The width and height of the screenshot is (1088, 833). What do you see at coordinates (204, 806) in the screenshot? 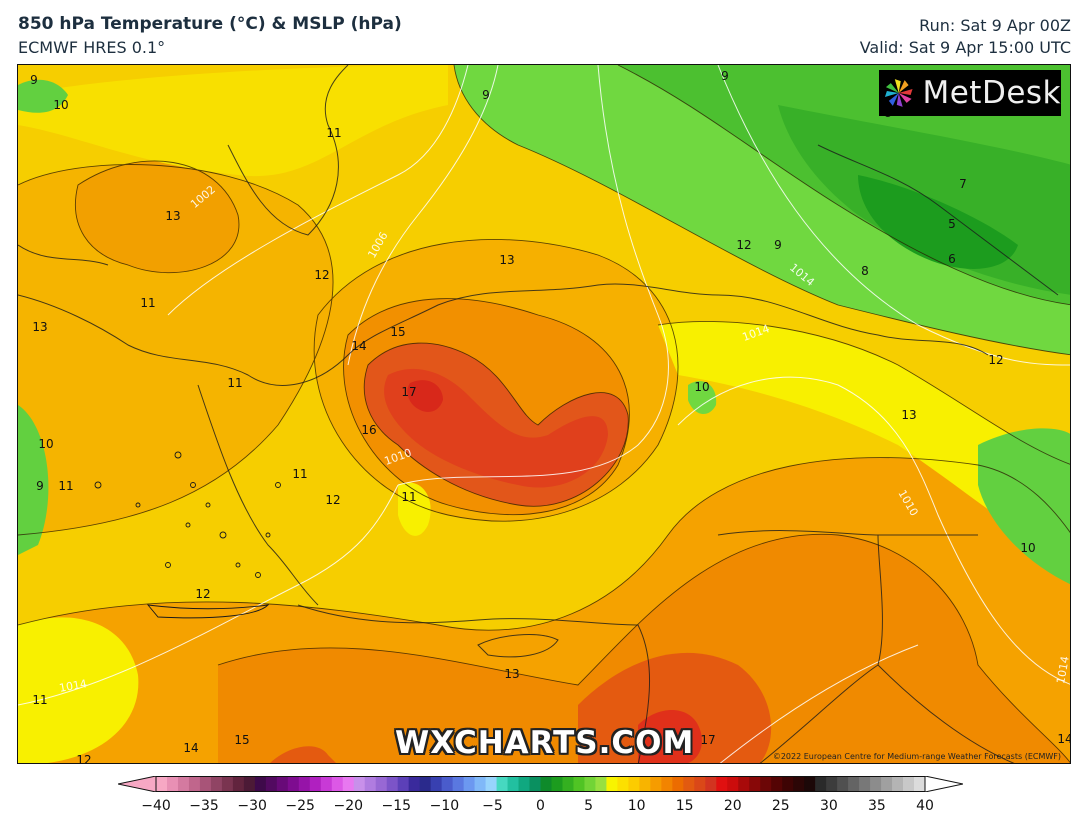
I see `colorbar-tick-label: −35` at bounding box center [204, 806].